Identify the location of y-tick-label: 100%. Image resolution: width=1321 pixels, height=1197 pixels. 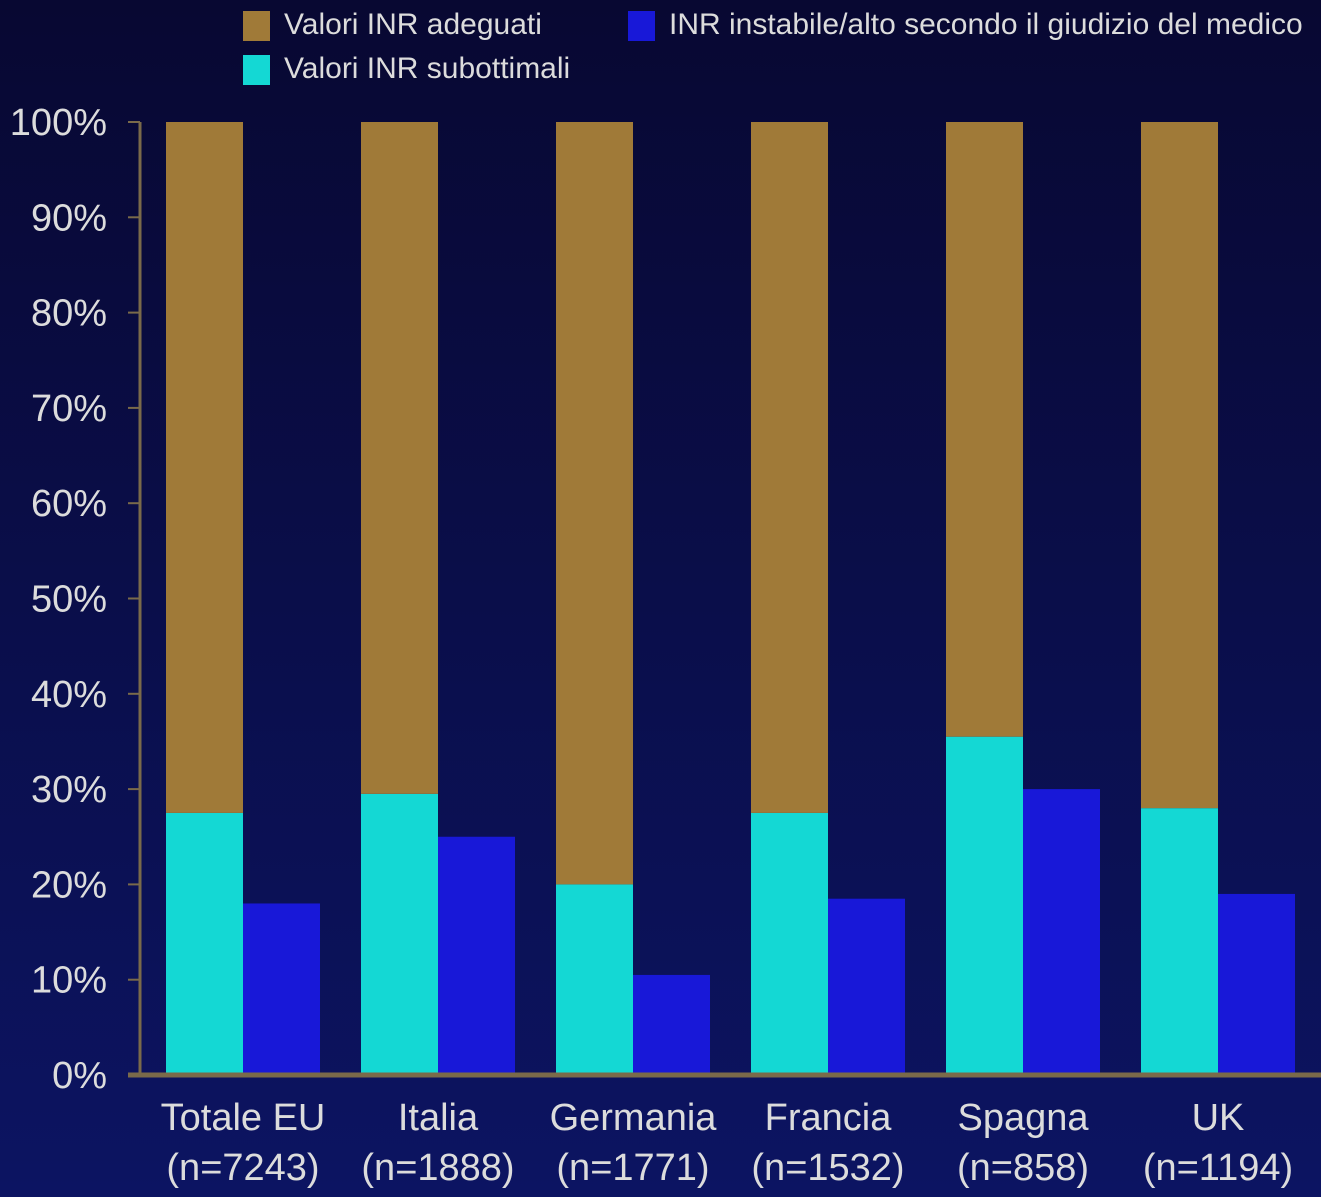
(58, 123).